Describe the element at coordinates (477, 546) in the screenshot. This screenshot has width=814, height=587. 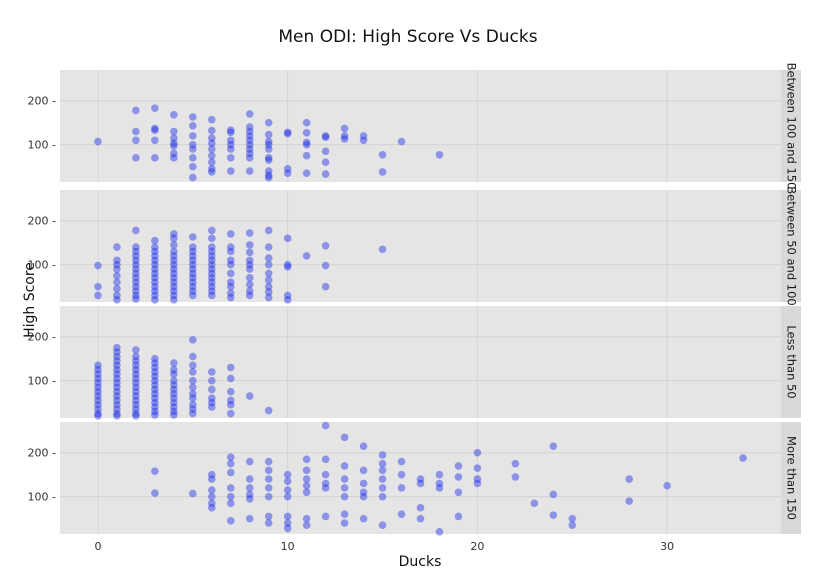
I see `x-tick-label: 20` at that location.